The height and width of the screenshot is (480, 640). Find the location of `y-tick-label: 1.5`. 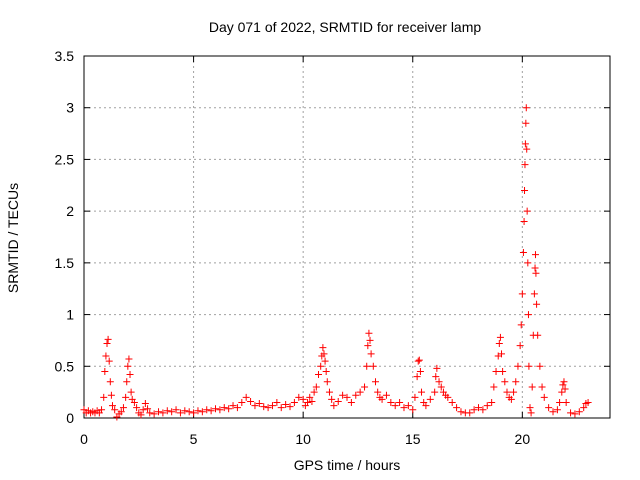

y-tick-label: 1.5 is located at coordinates (65, 263).